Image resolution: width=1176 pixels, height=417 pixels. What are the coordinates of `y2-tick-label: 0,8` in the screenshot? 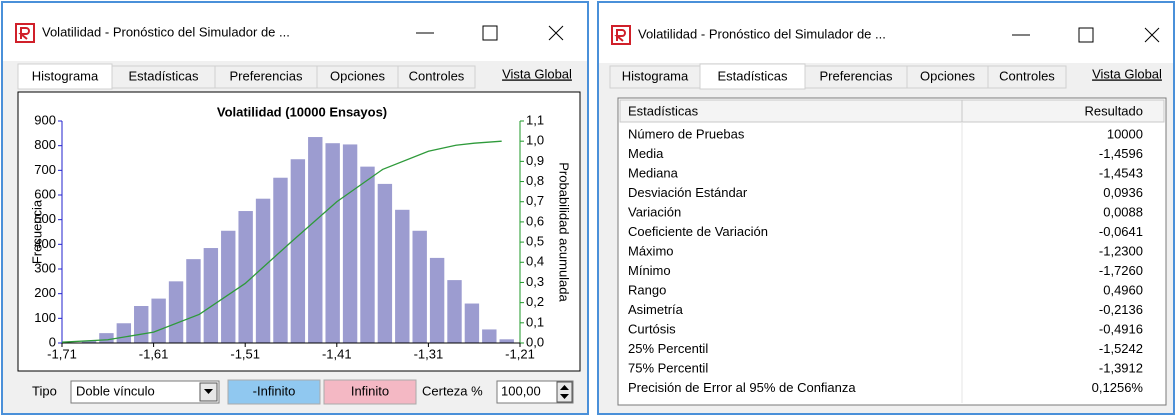 It's located at (535, 180).